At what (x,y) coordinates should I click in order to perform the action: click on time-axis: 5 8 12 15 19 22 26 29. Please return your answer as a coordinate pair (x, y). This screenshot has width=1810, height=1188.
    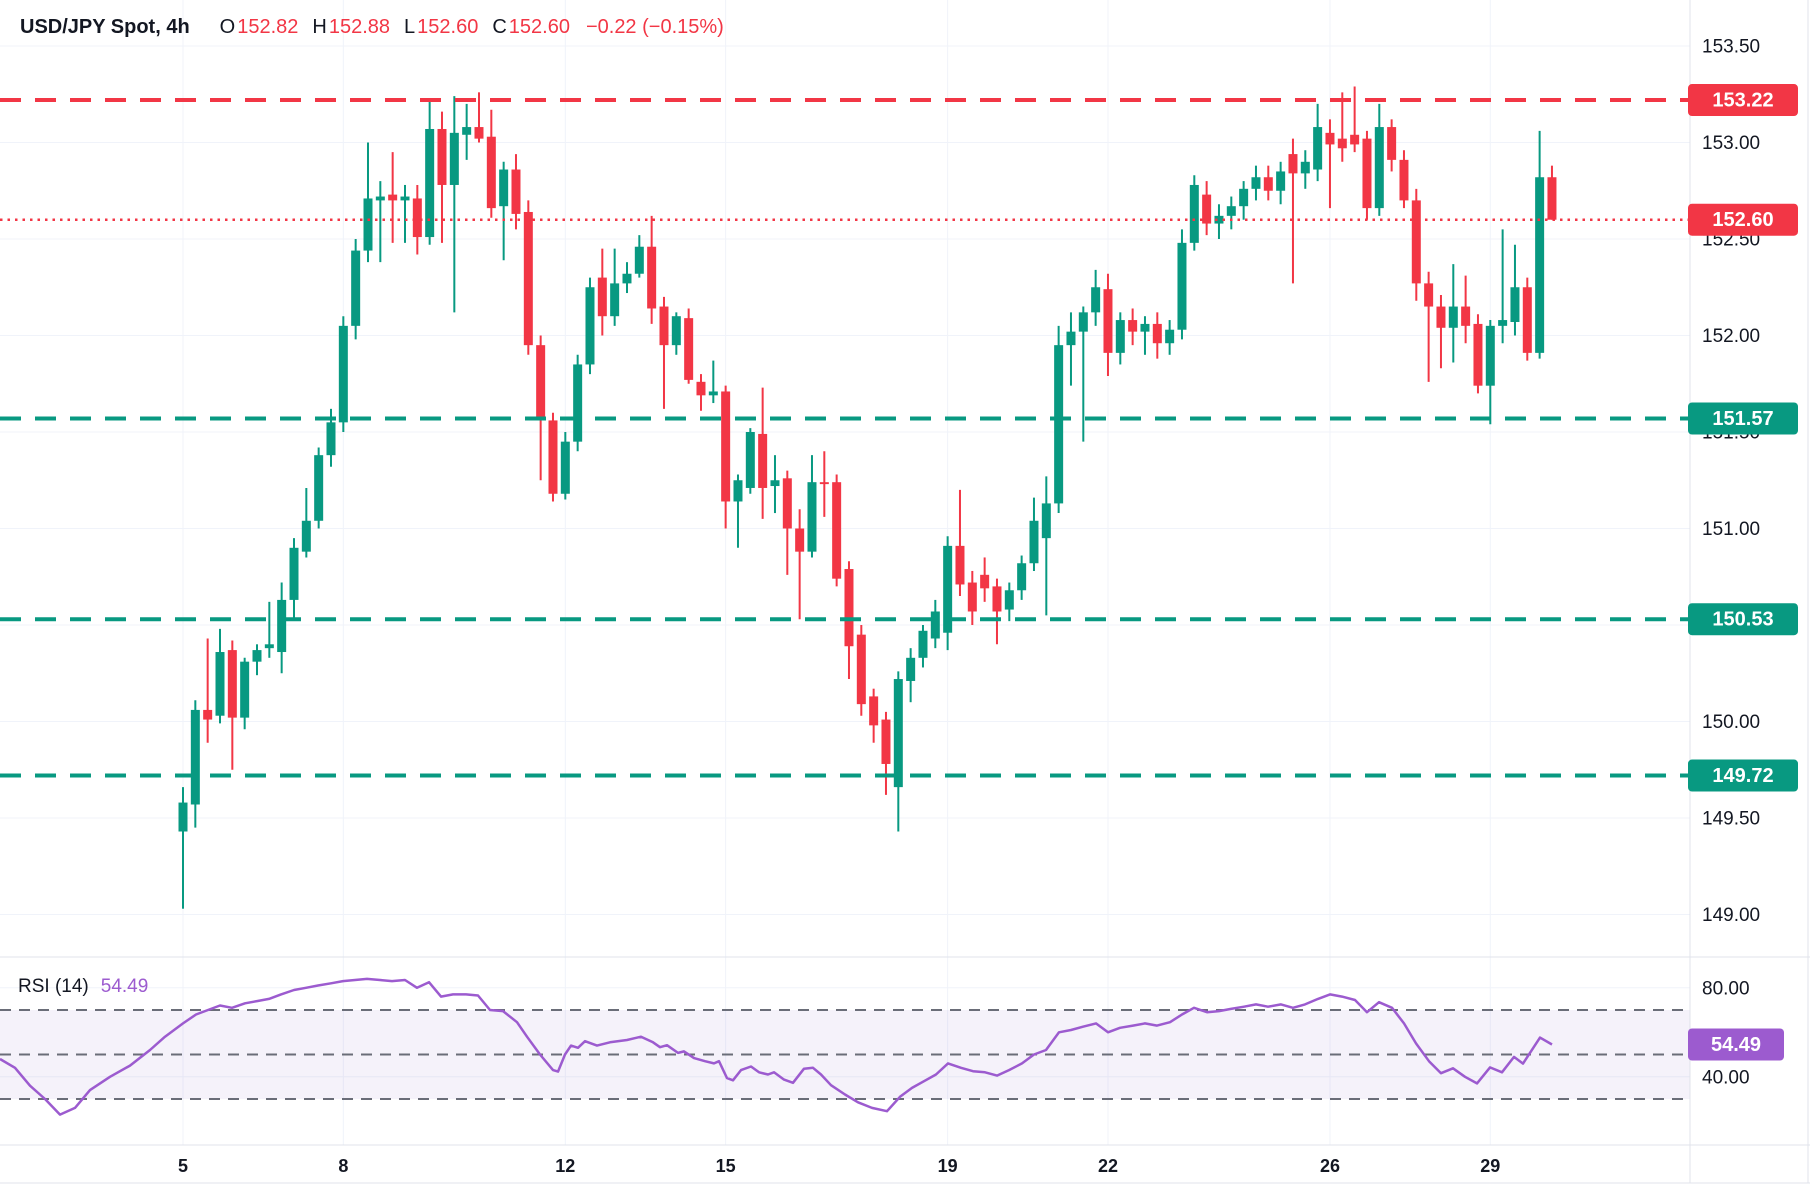
    Looking at the image, I should click on (839, 1166).